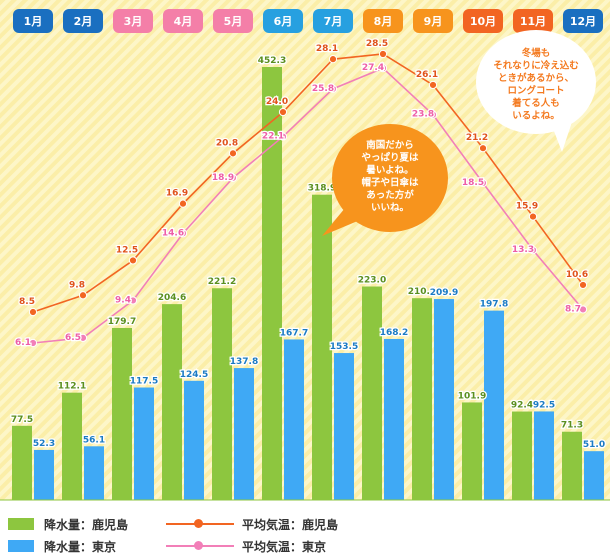 The height and width of the screenshot is (560, 610). I want to click on month-tab-label: 9月, so click(433, 21).